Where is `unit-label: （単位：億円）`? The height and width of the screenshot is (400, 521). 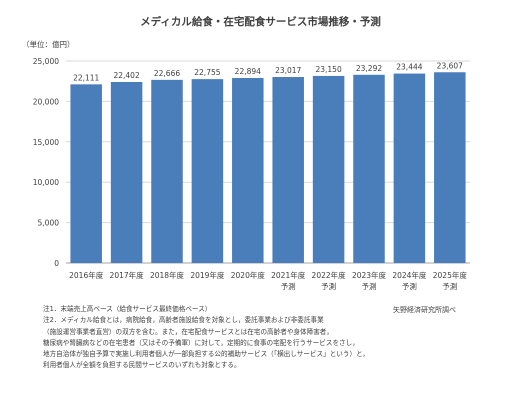 unit-label: （単位：億円） is located at coordinates (48, 44).